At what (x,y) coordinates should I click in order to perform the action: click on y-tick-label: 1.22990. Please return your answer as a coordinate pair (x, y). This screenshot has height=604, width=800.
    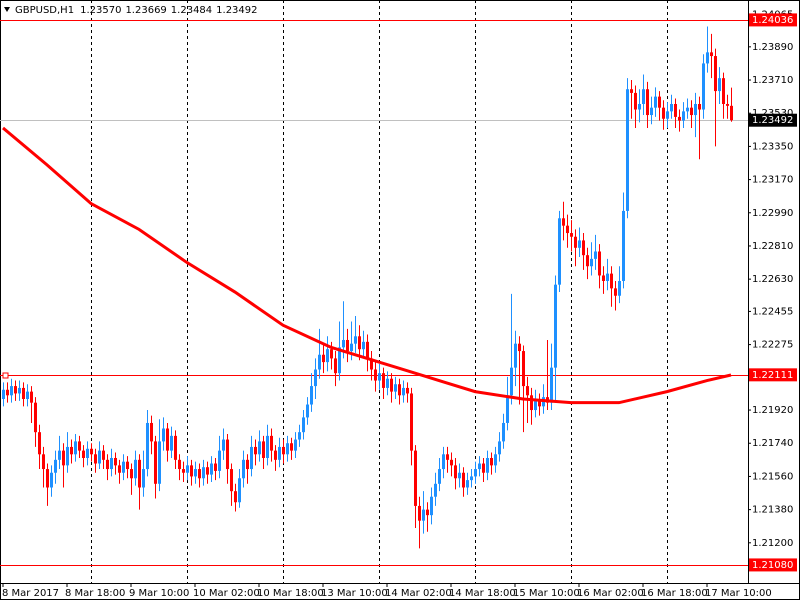
    Looking at the image, I should click on (772, 213).